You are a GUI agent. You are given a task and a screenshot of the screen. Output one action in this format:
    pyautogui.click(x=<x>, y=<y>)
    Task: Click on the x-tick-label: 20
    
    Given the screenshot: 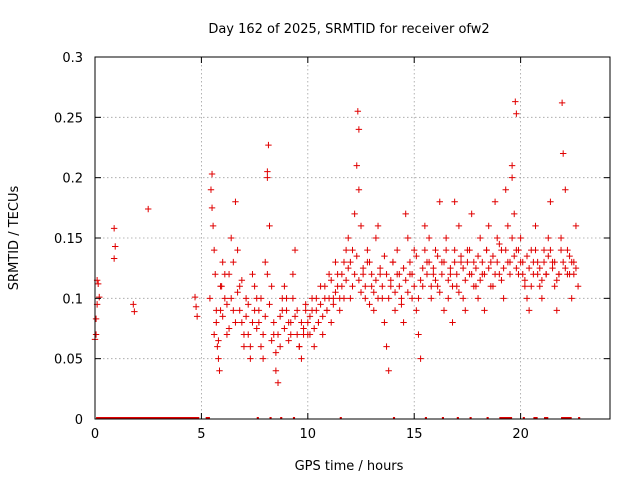 What is the action you would take?
    pyautogui.click(x=520, y=434)
    